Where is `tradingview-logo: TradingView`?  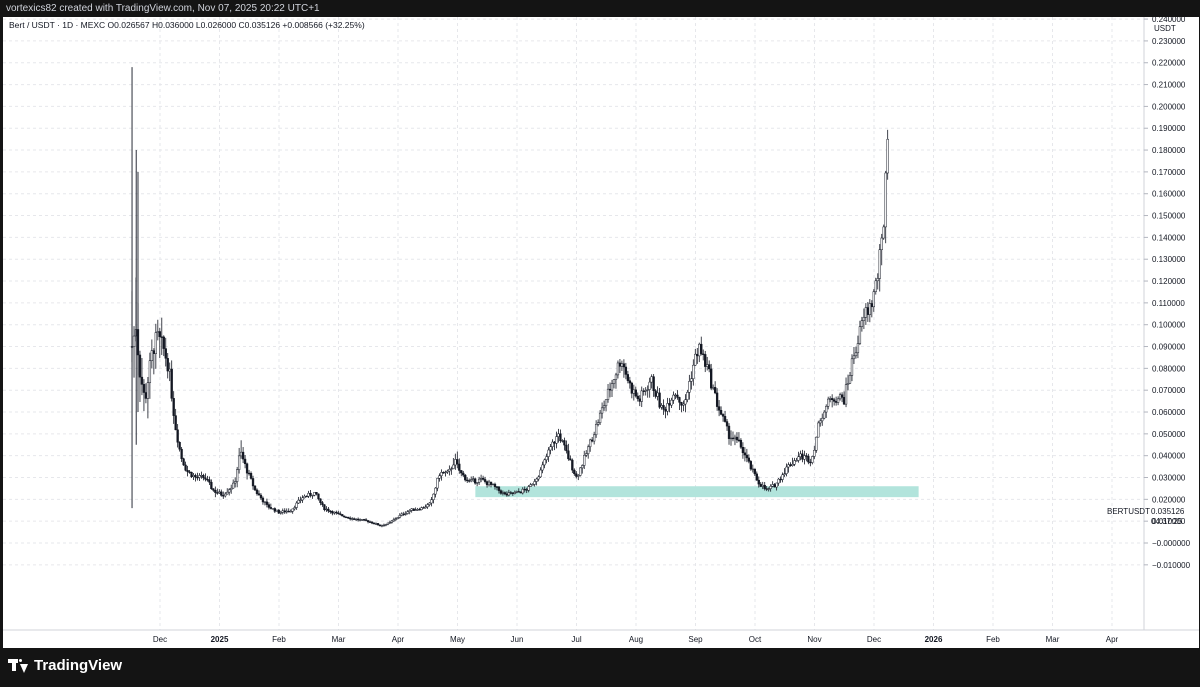
tradingview-logo: TradingView is located at coordinates (65, 665).